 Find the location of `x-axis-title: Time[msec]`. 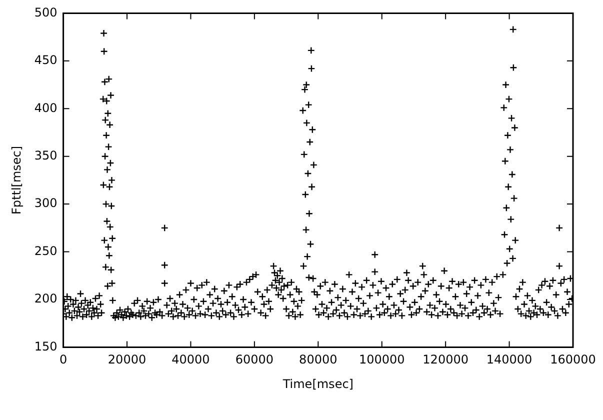

x-axis-title: Time[msec] is located at coordinates (318, 383).